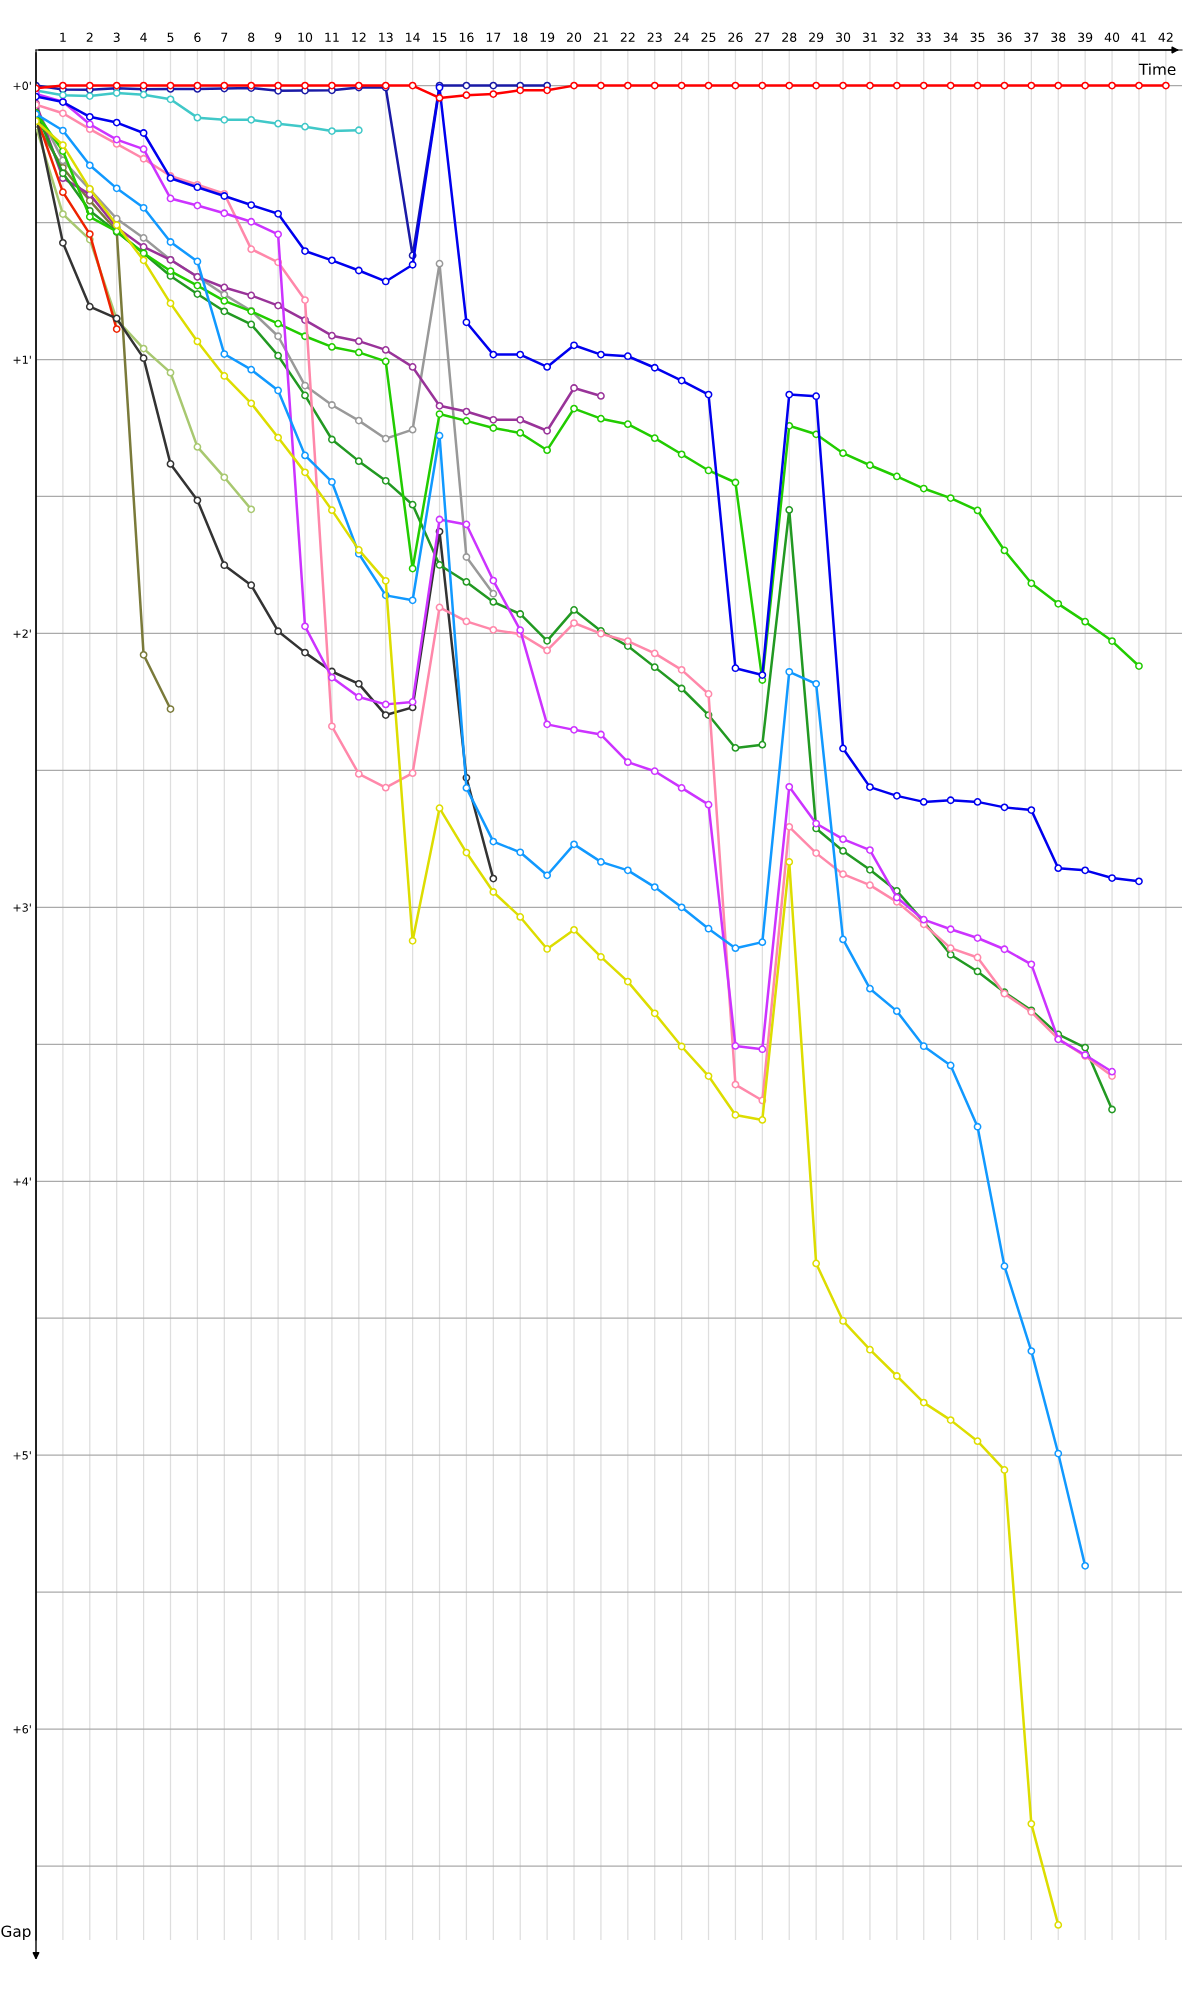 This screenshot has height=2000, width=1200. What do you see at coordinates (251, 37) in the screenshot?
I see `x-tick-label: 8` at bounding box center [251, 37].